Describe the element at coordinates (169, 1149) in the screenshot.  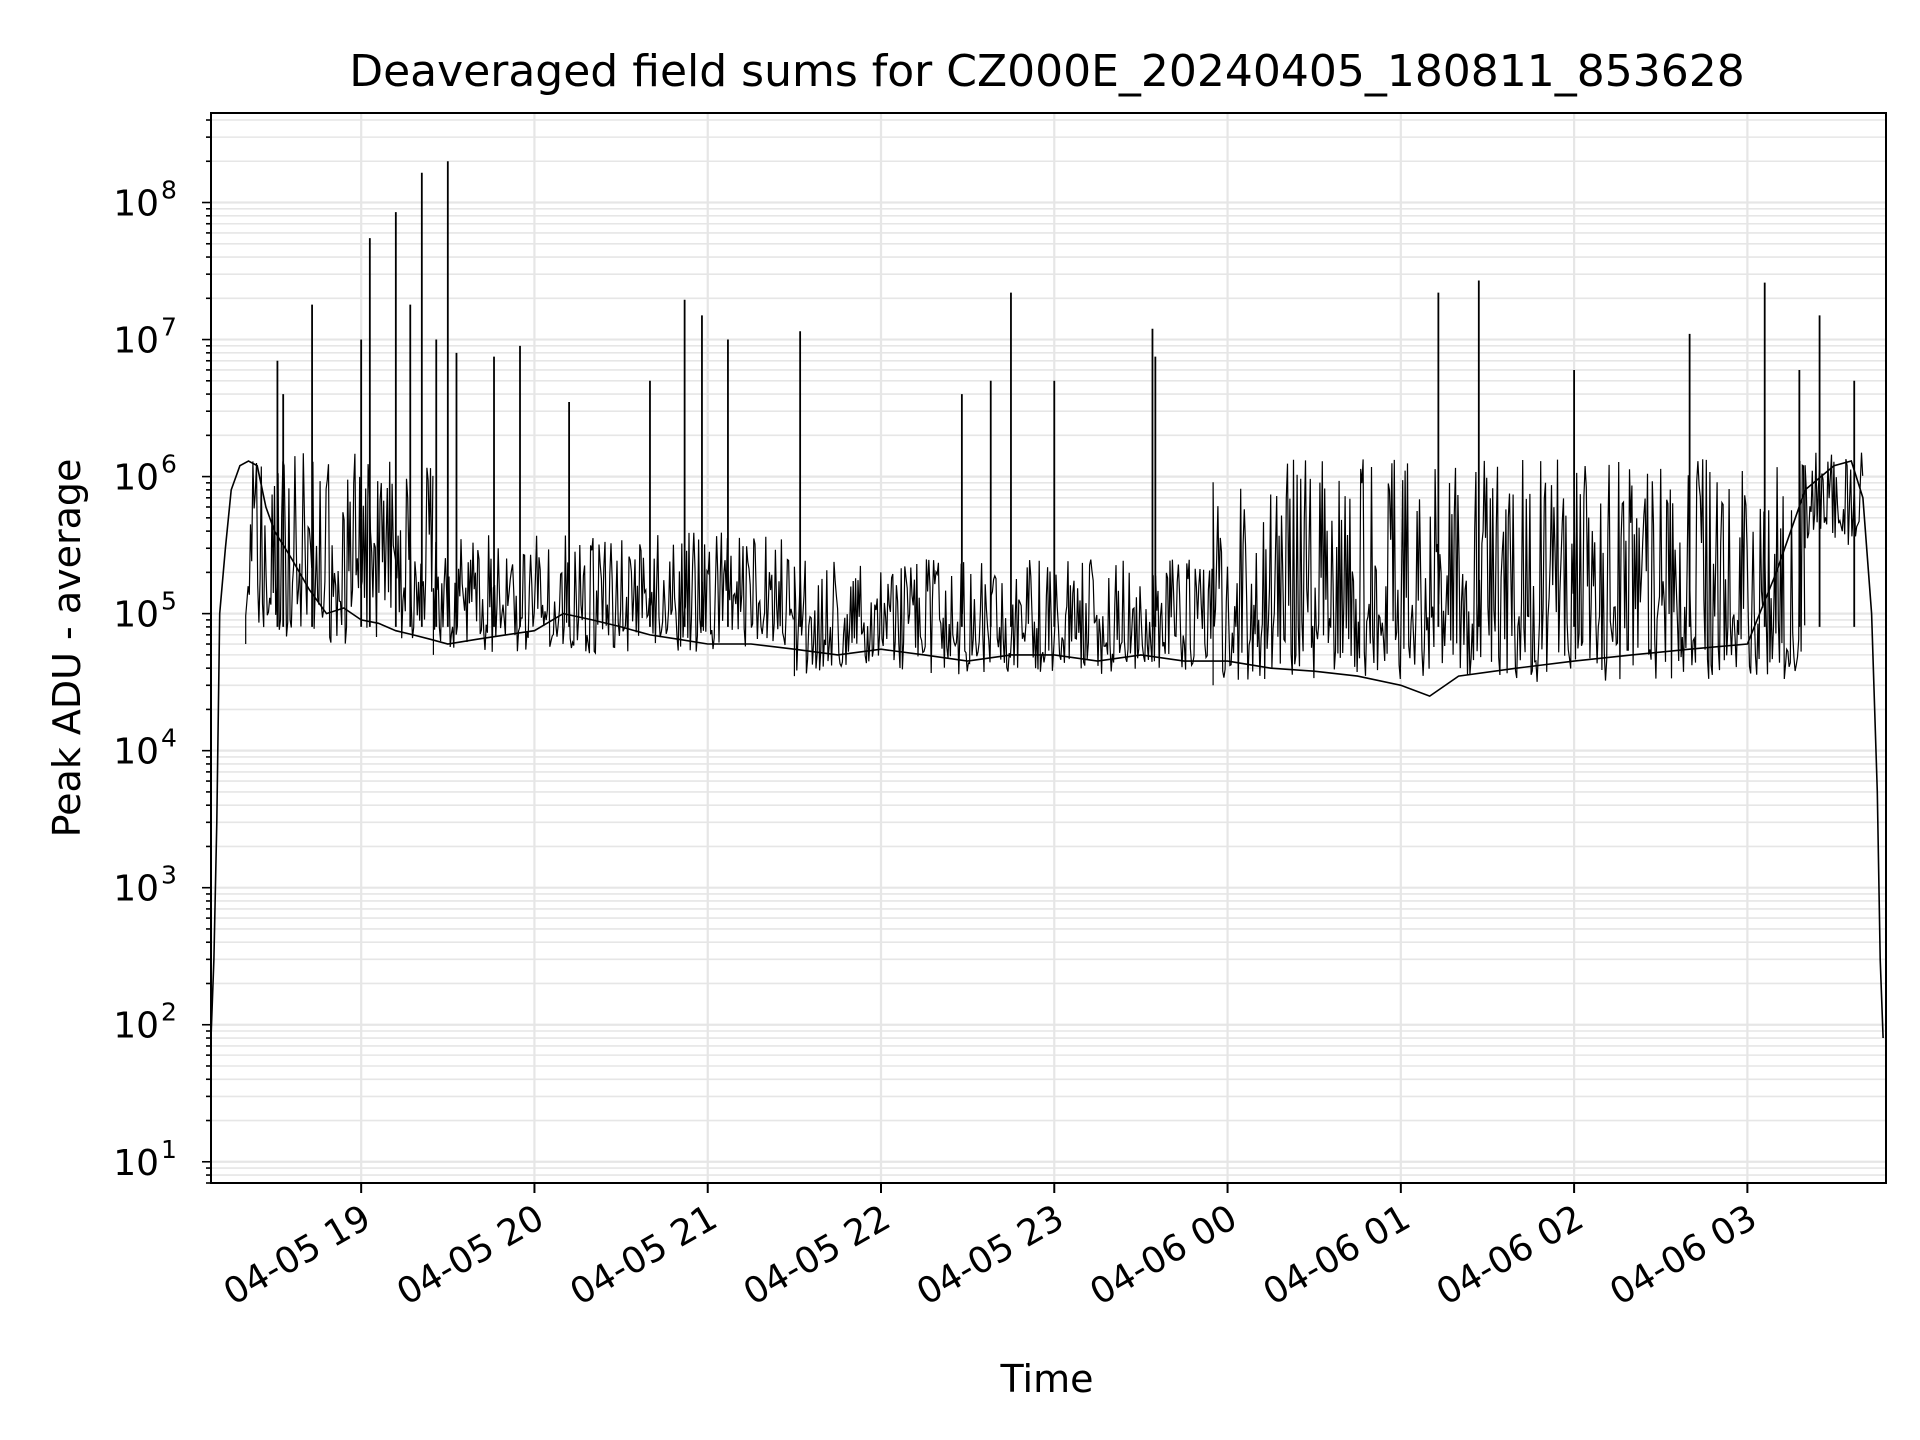
I see `y-tick-exponent: 1` at that location.